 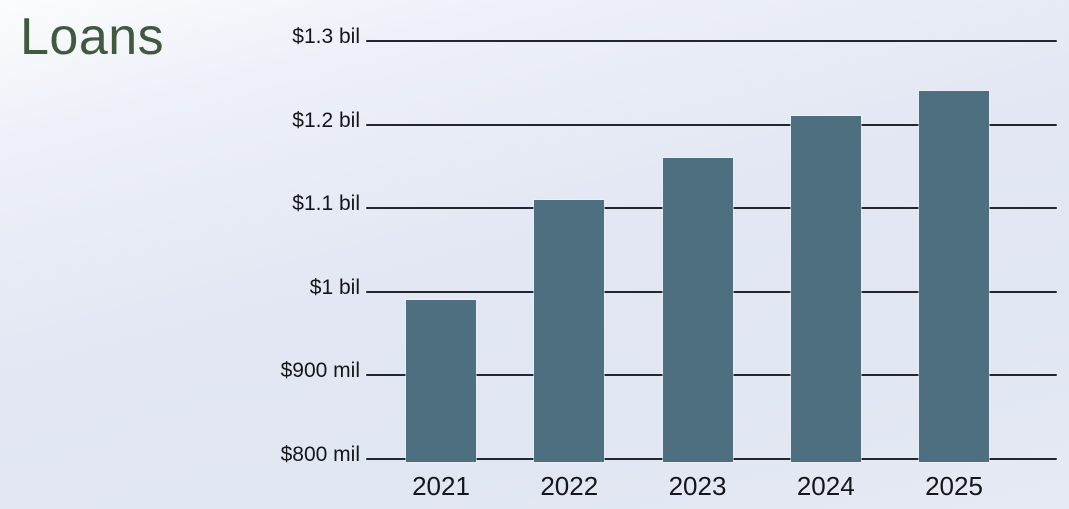 What do you see at coordinates (326, 204) in the screenshot?
I see `y-tick-label: $1.1 bil` at bounding box center [326, 204].